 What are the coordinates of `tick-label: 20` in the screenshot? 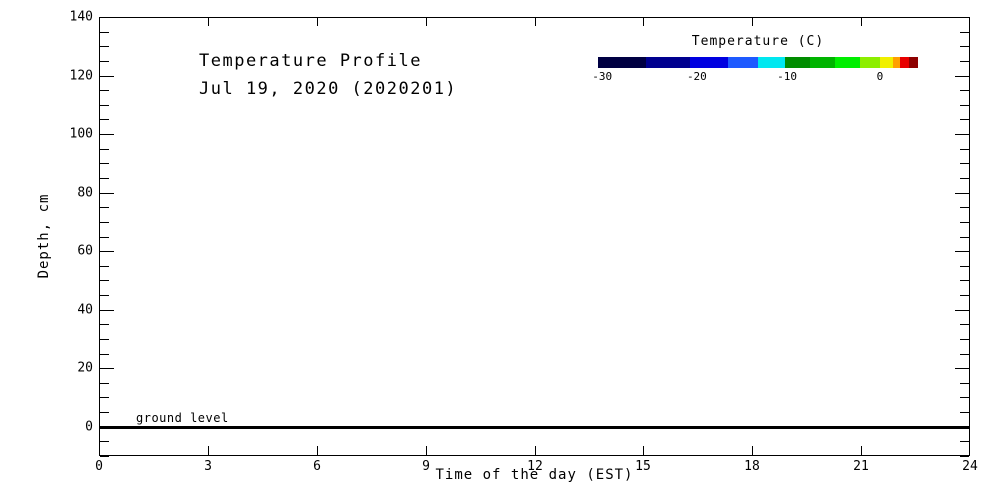 It's located at (85, 368).